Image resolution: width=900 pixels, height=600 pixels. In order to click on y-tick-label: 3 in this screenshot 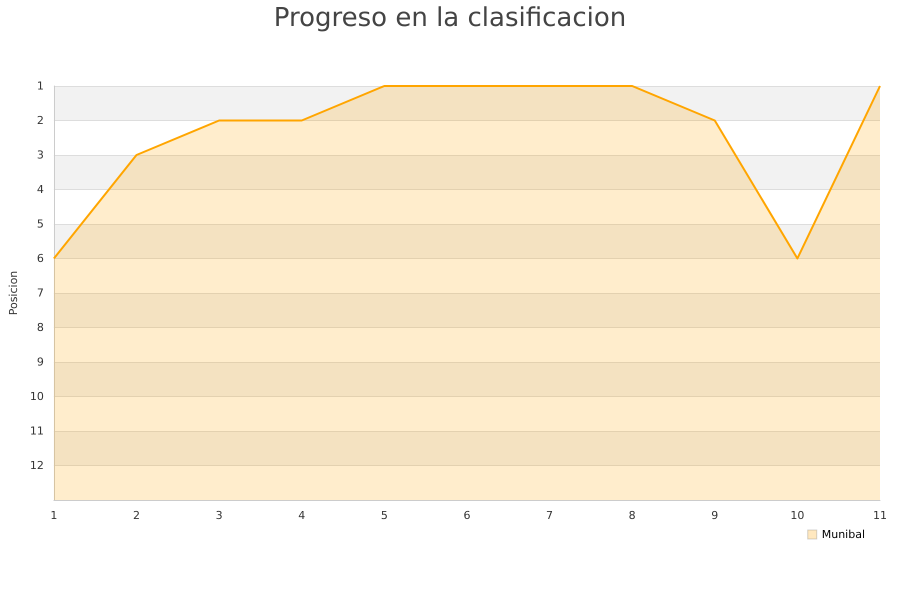, I will do `click(40, 155)`.